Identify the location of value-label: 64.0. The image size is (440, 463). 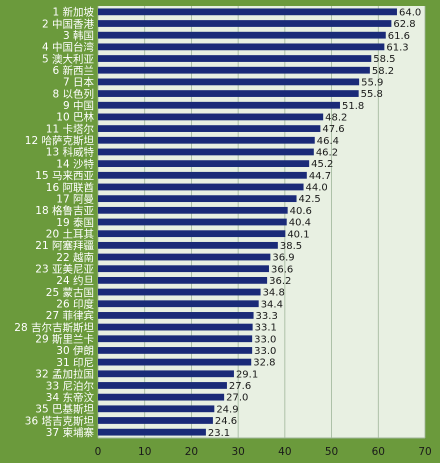
(410, 12).